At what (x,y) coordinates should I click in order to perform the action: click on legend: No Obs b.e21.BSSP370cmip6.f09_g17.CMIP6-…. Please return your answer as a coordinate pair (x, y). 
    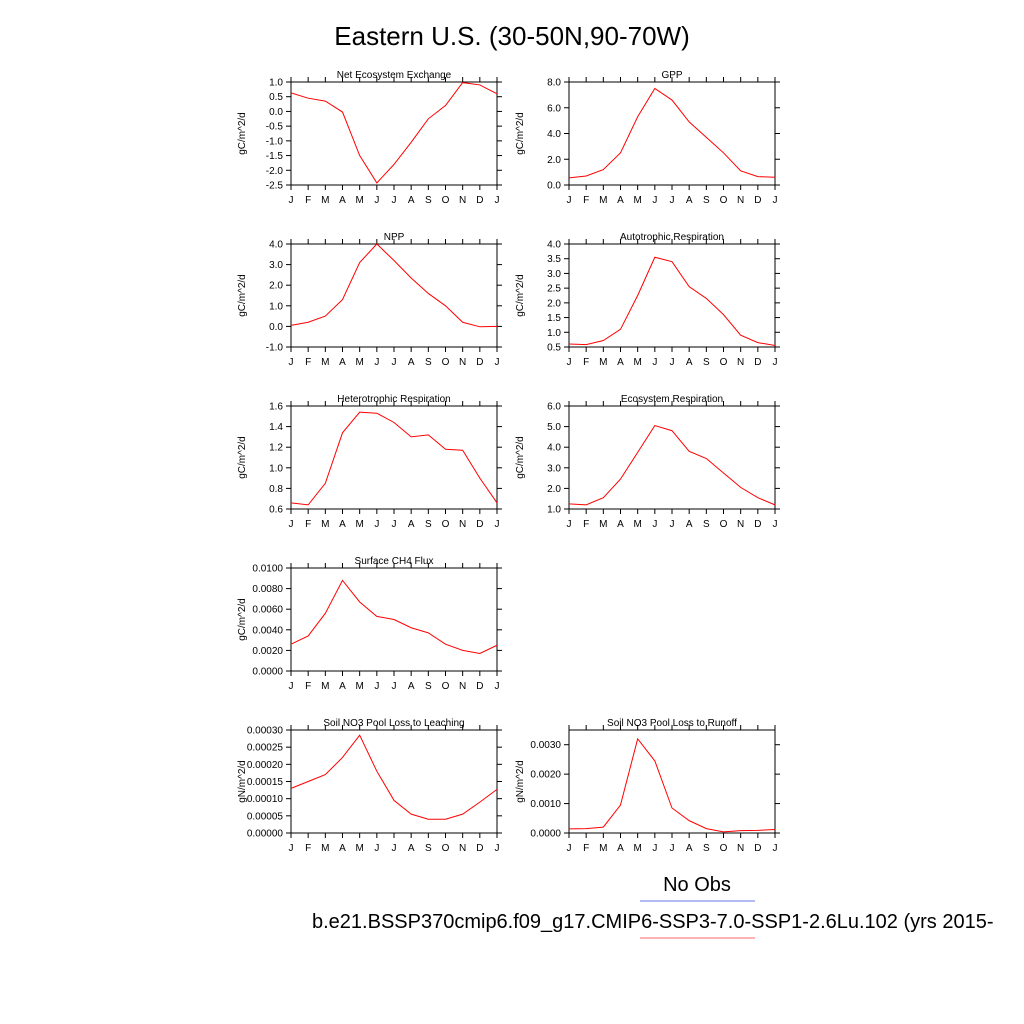
    Looking at the image, I should click on (653, 906).